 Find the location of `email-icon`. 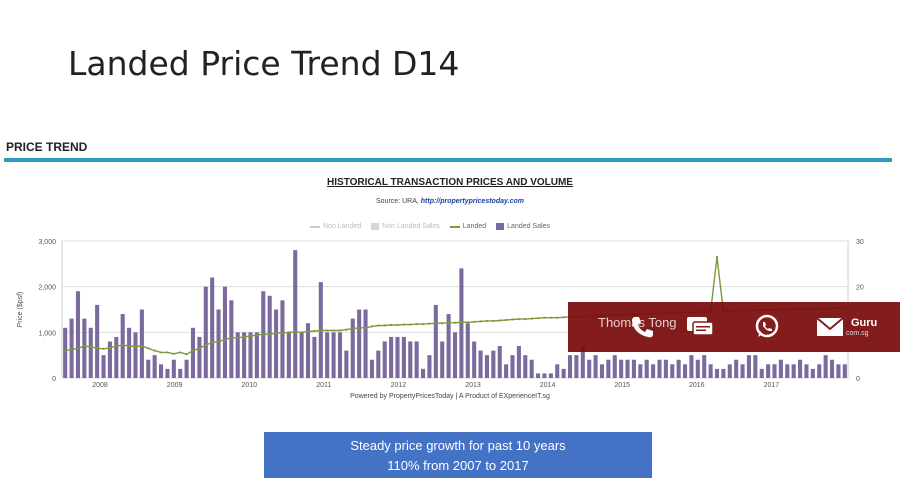

email-icon is located at coordinates (830, 327).